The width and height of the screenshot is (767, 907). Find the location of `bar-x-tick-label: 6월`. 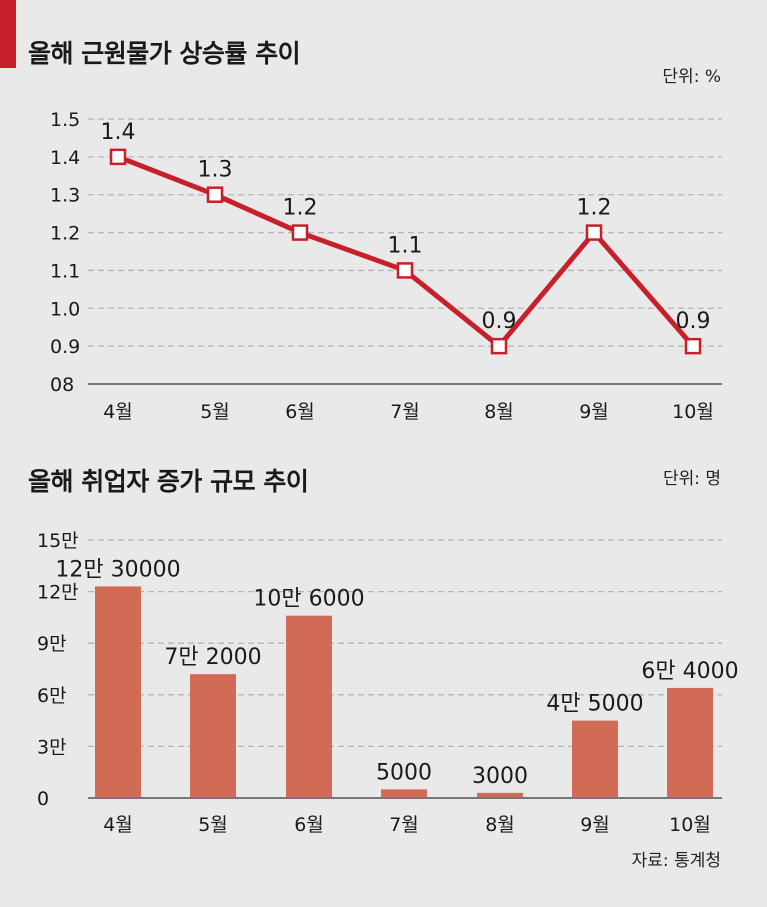

bar-x-tick-label: 6월 is located at coordinates (309, 825).